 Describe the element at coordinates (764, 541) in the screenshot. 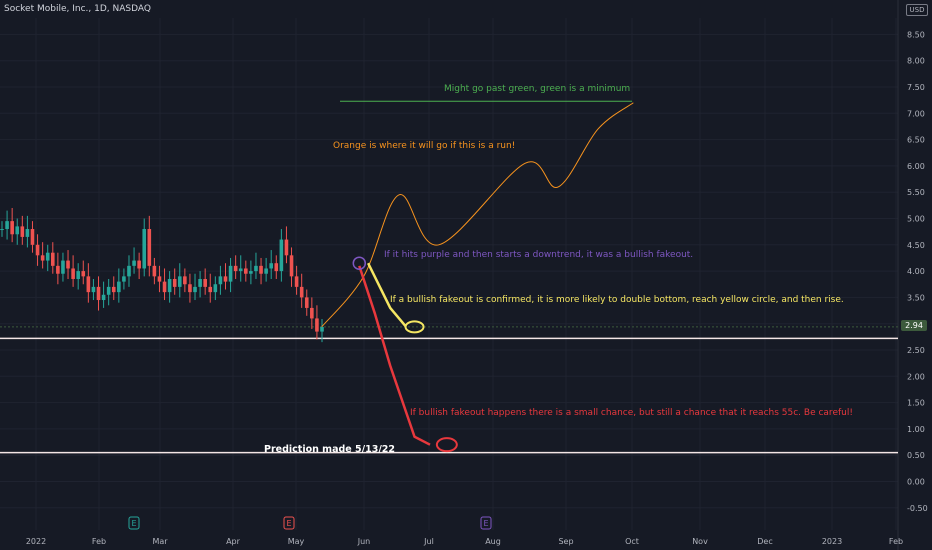

I see `x-tick-label: Dec` at that location.